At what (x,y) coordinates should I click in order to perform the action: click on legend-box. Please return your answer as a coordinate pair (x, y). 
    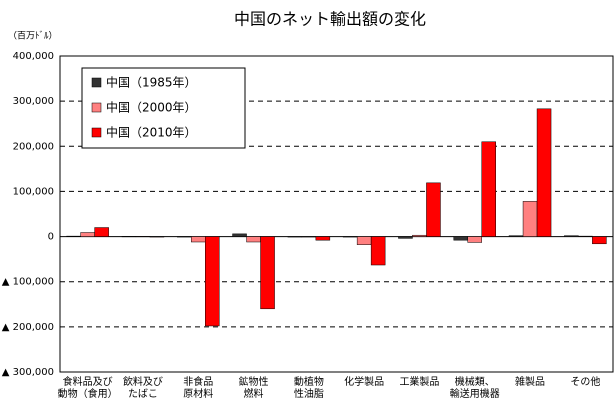
    Looking at the image, I should click on (163, 108).